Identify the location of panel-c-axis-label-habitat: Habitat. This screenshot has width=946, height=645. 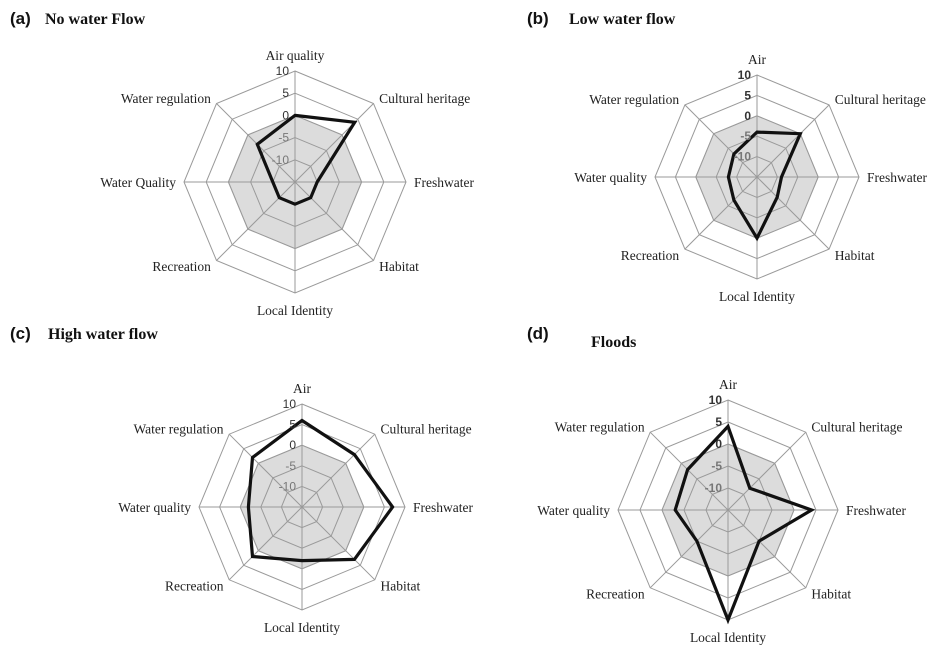
(401, 586).